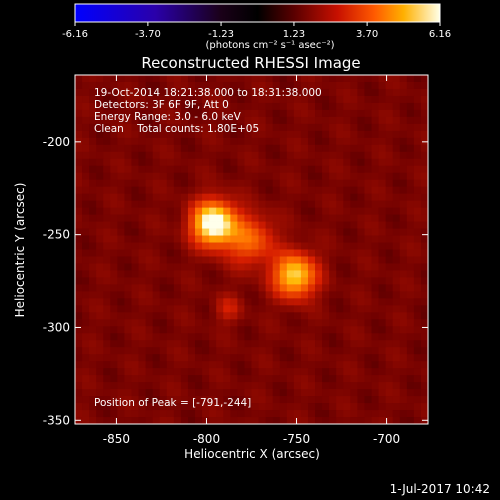 The image size is (500, 500). I want to click on y-axis-tick-label: -200, so click(56, 142).